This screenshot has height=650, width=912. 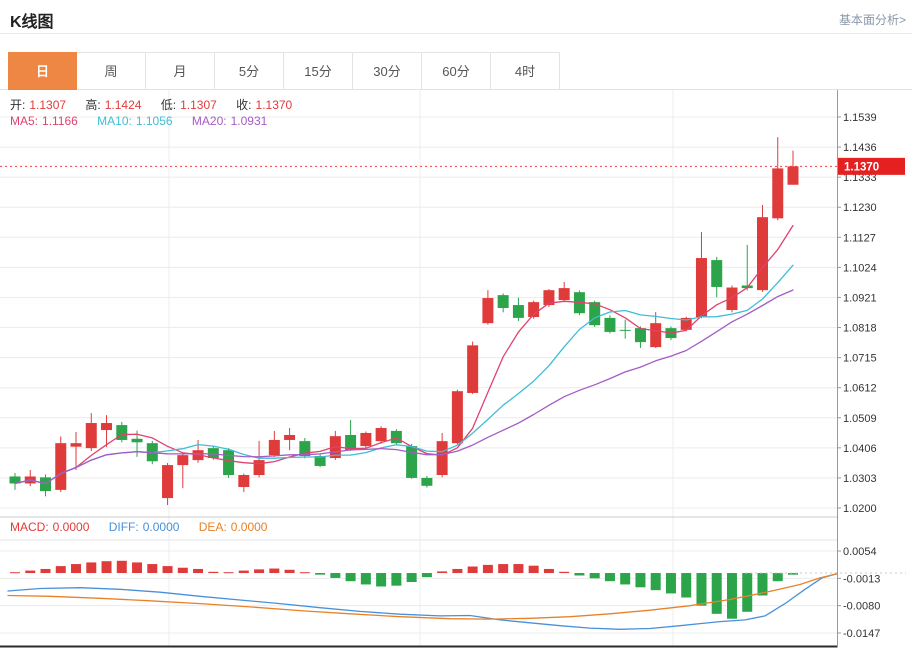 I want to click on fundamental-analysis-link: 基本面分析>, so click(x=872, y=20).